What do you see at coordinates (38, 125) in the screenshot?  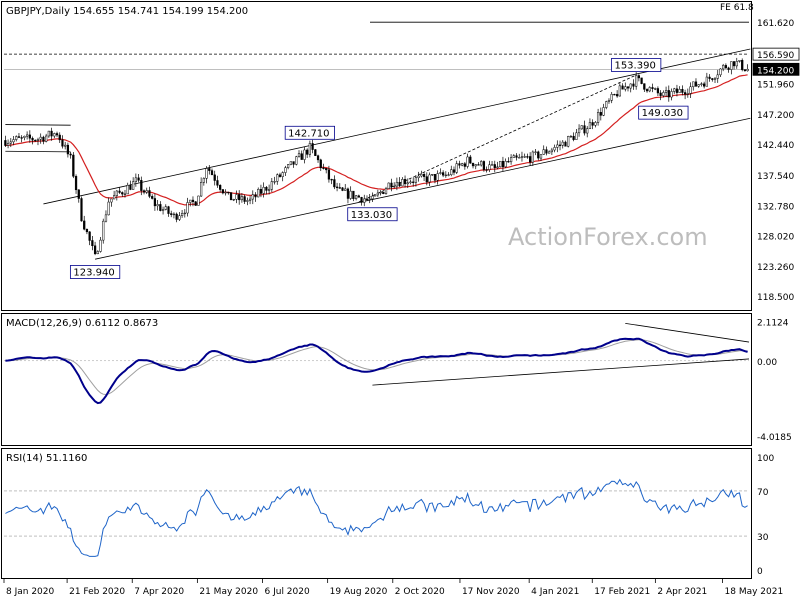 I see `early-range-top-line` at bounding box center [38, 125].